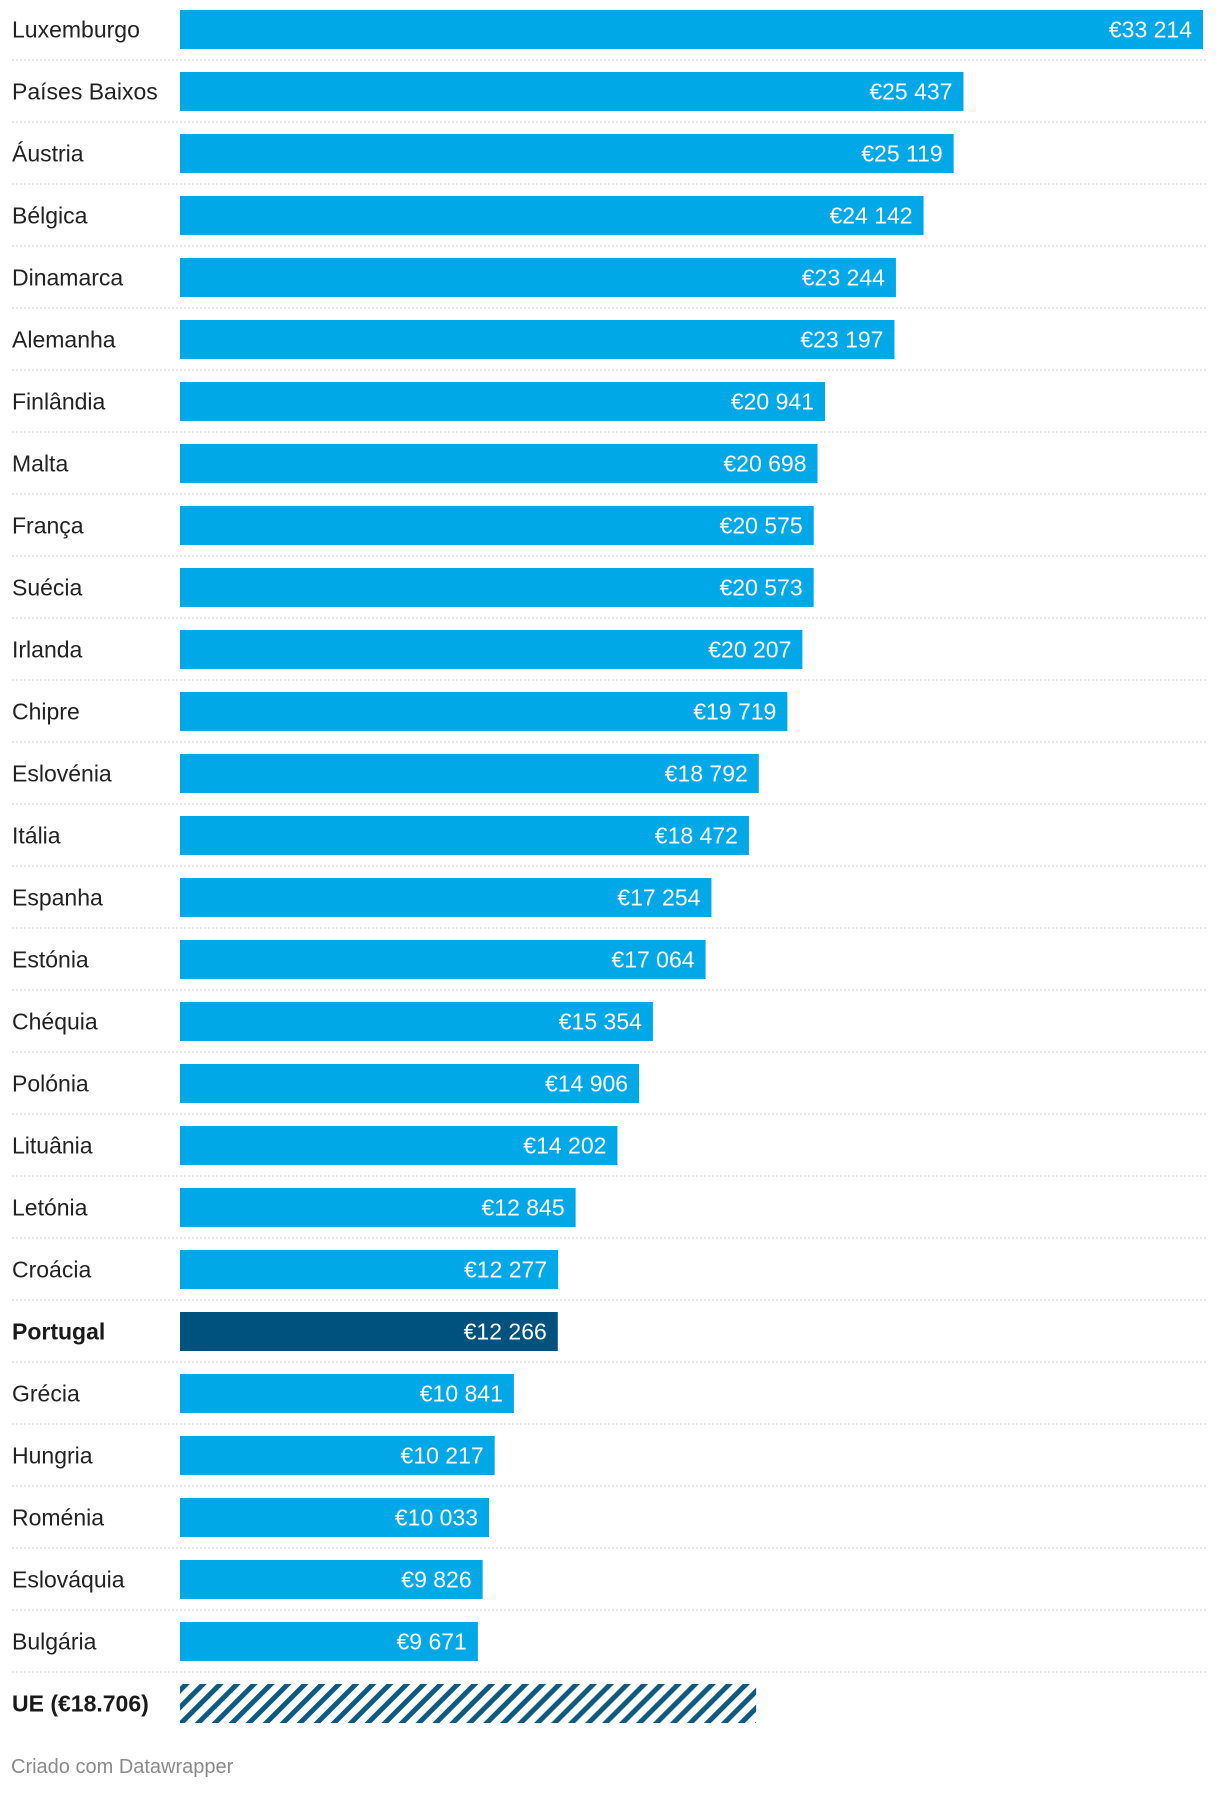 The height and width of the screenshot is (1800, 1220). I want to click on value-label: €10 217, so click(442, 1456).